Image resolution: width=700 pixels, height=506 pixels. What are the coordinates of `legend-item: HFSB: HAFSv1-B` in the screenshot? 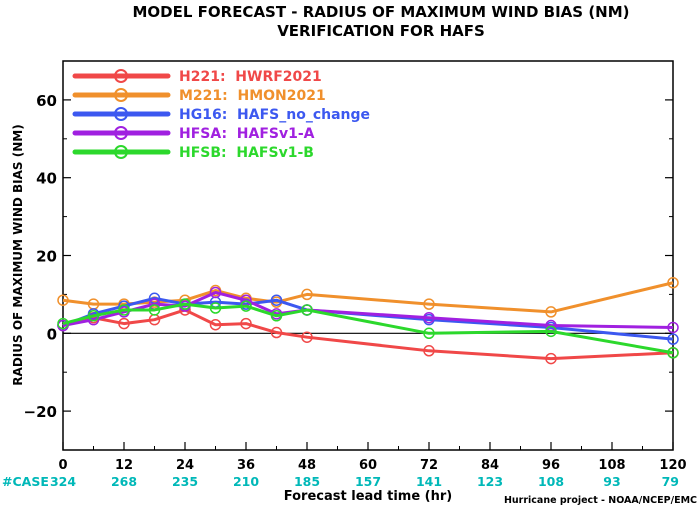 It's located at (193, 153).